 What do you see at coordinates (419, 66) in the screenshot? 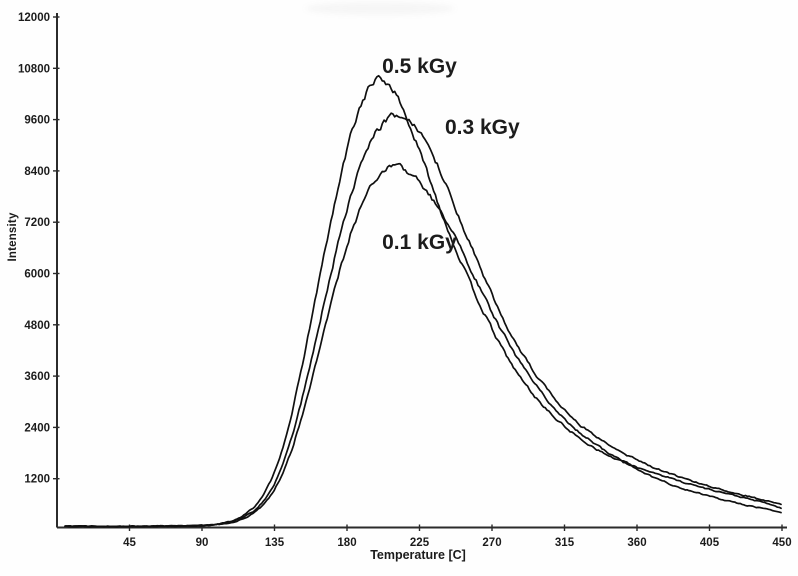
I see `dose-label-0.5-kgy: 0.5 kGy` at bounding box center [419, 66].